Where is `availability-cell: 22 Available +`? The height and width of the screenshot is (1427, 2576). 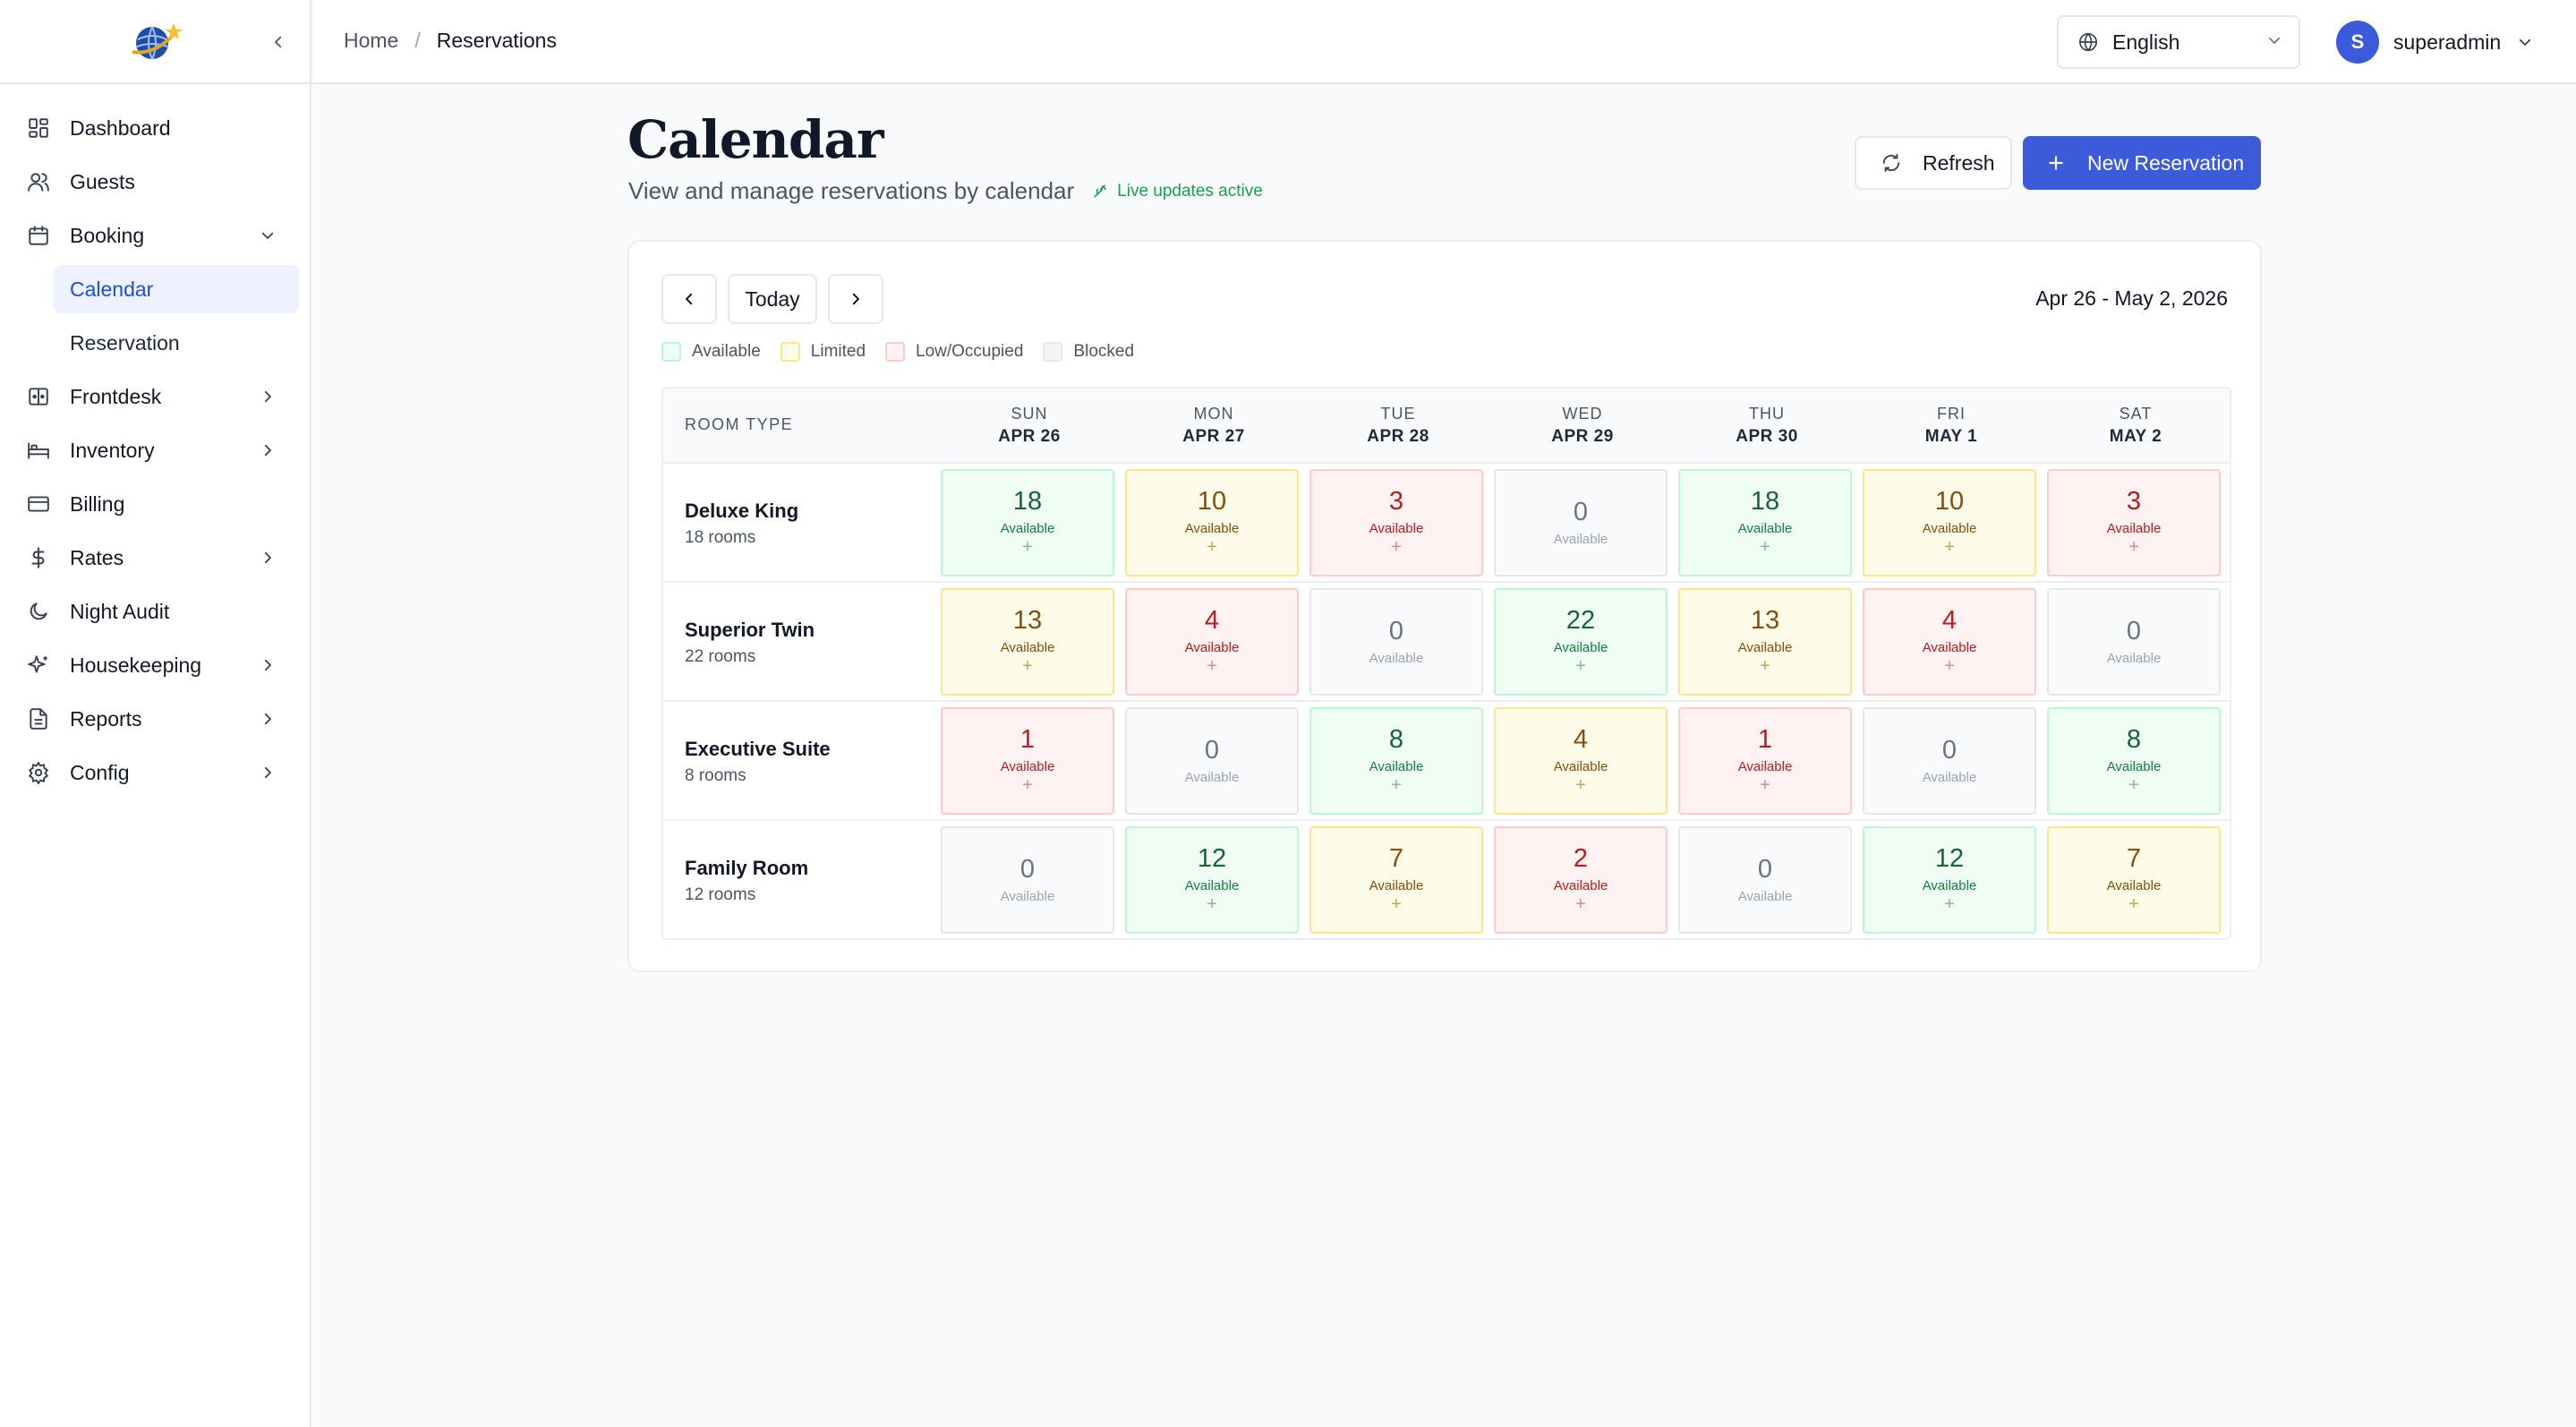 availability-cell: 22 Available + is located at coordinates (1581, 642).